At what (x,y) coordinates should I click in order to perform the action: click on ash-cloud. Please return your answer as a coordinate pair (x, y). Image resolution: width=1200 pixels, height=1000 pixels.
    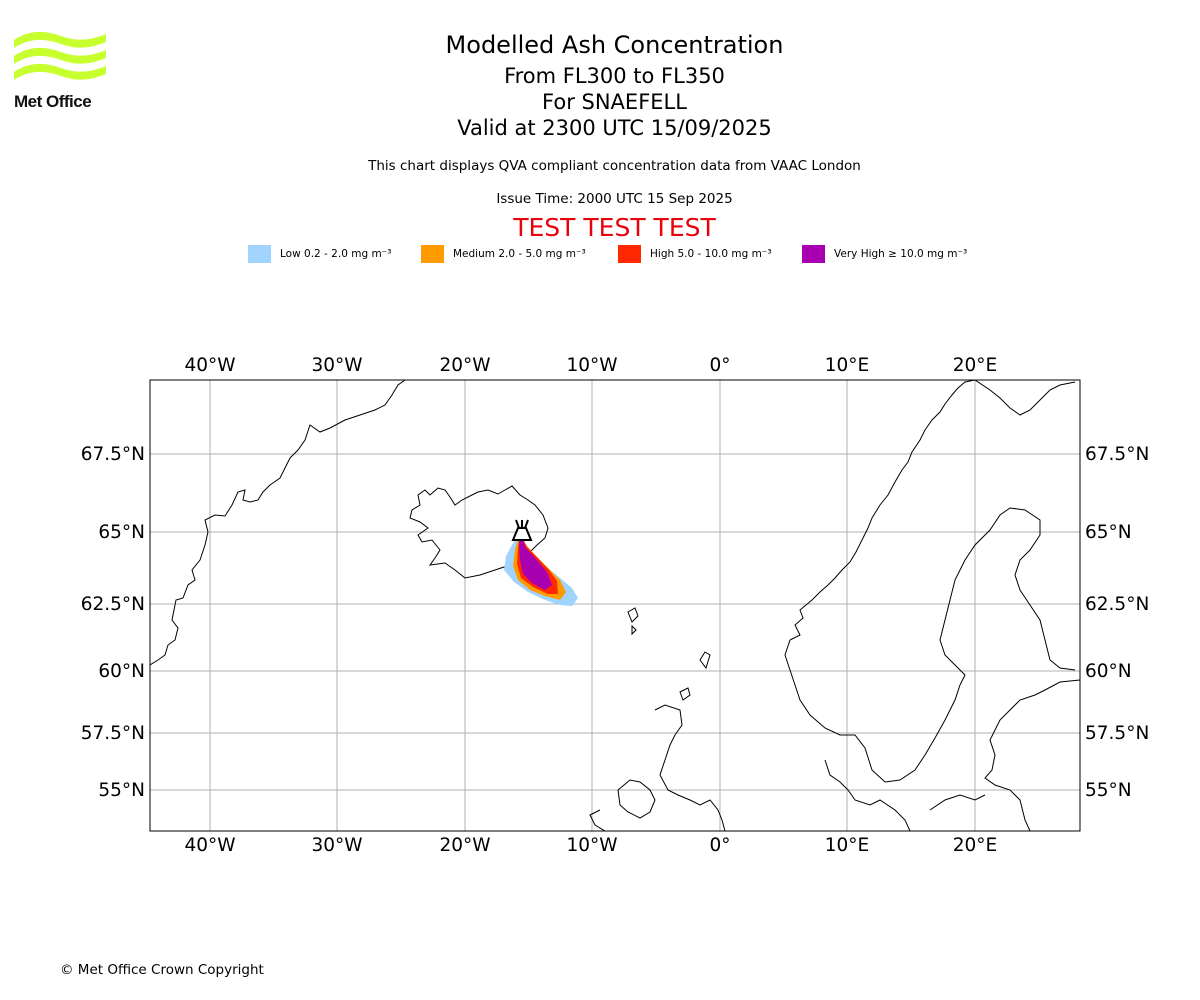
    Looking at the image, I should click on (541, 569).